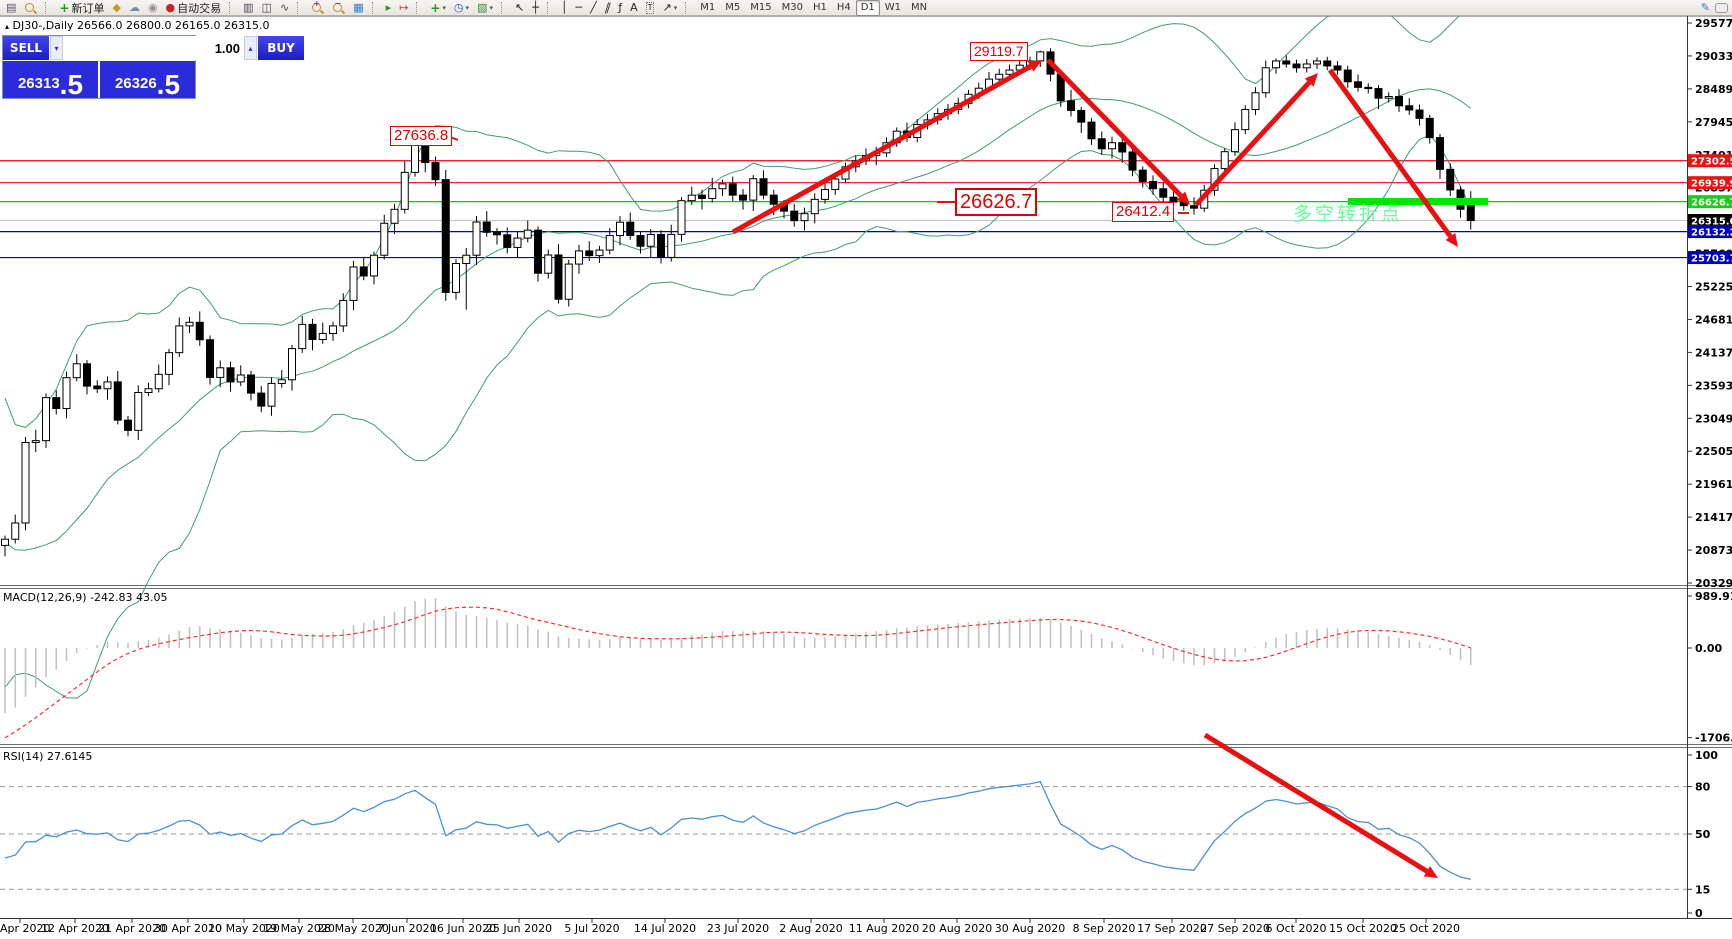  I want to click on fibo-icon: ƒ, so click(620, 7).